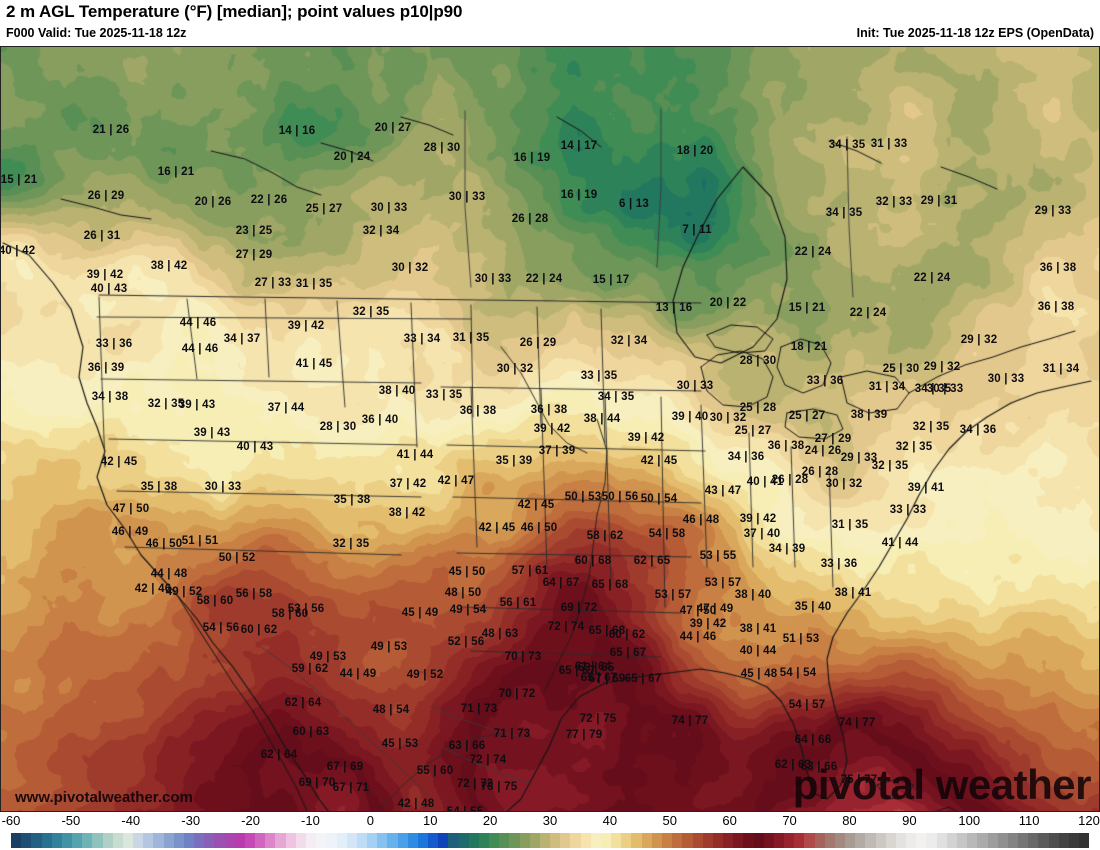  I want to click on colorbar-tick: 110, so click(1029, 820).